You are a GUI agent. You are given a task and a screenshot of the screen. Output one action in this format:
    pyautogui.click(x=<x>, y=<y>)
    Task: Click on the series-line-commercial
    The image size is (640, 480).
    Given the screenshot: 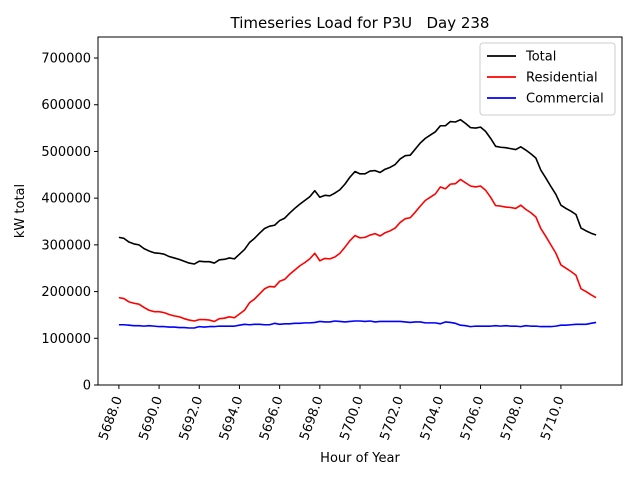 What is the action you would take?
    pyautogui.click(x=357, y=324)
    